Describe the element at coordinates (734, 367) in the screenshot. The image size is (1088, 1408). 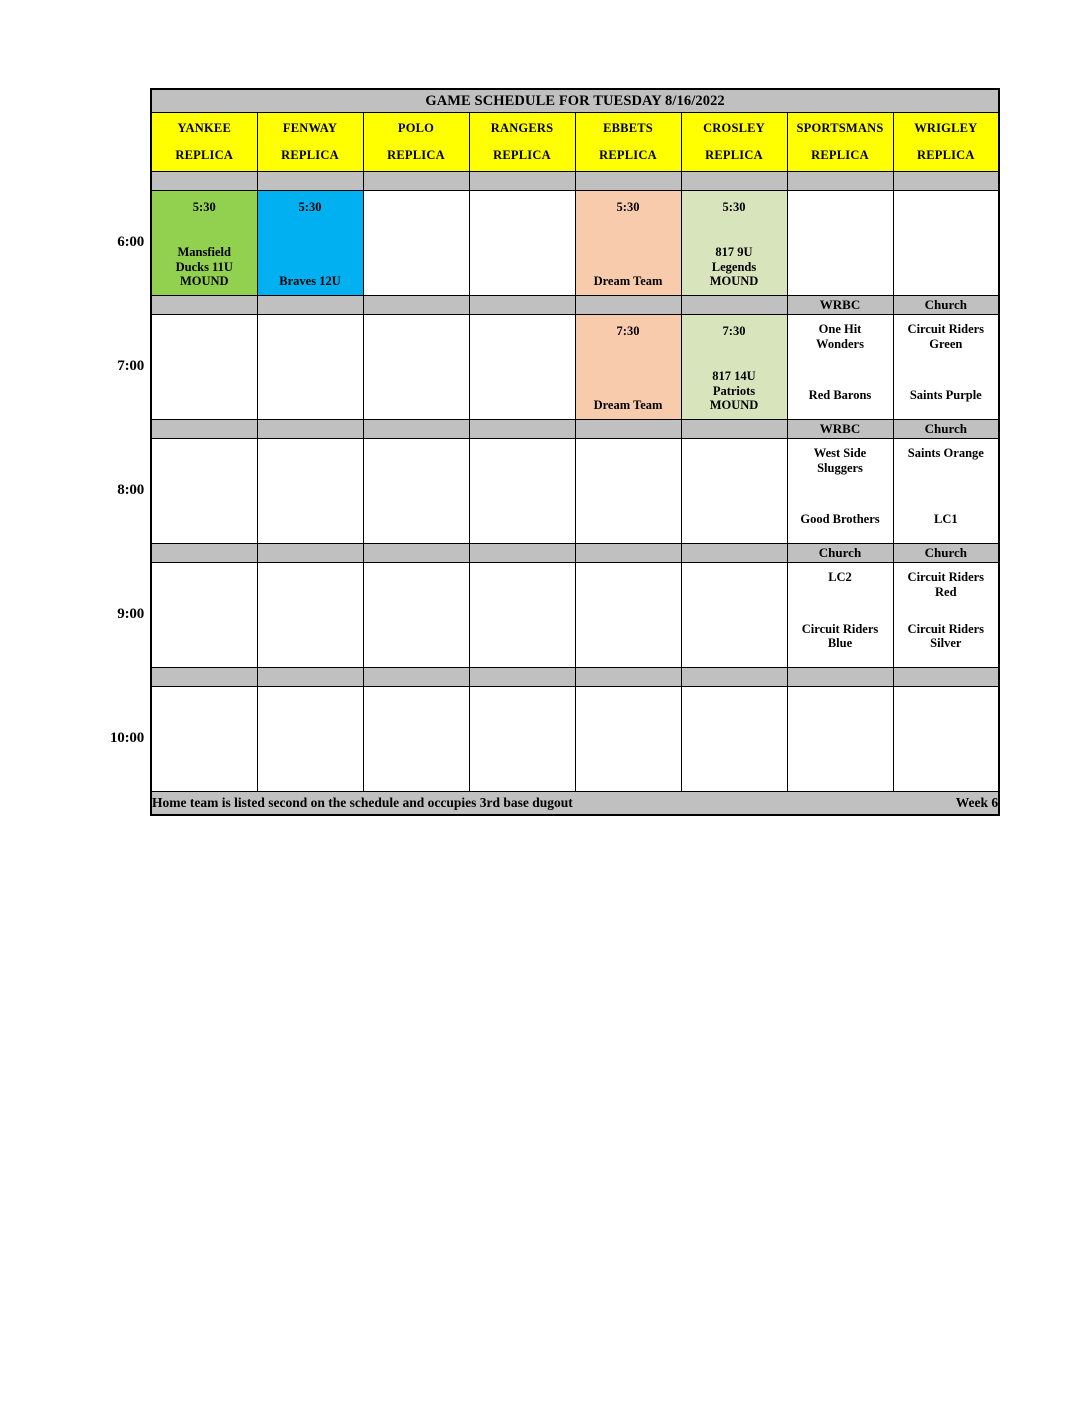
I see `game-cell: 7:30 817 14U Patriots MOUND` at that location.